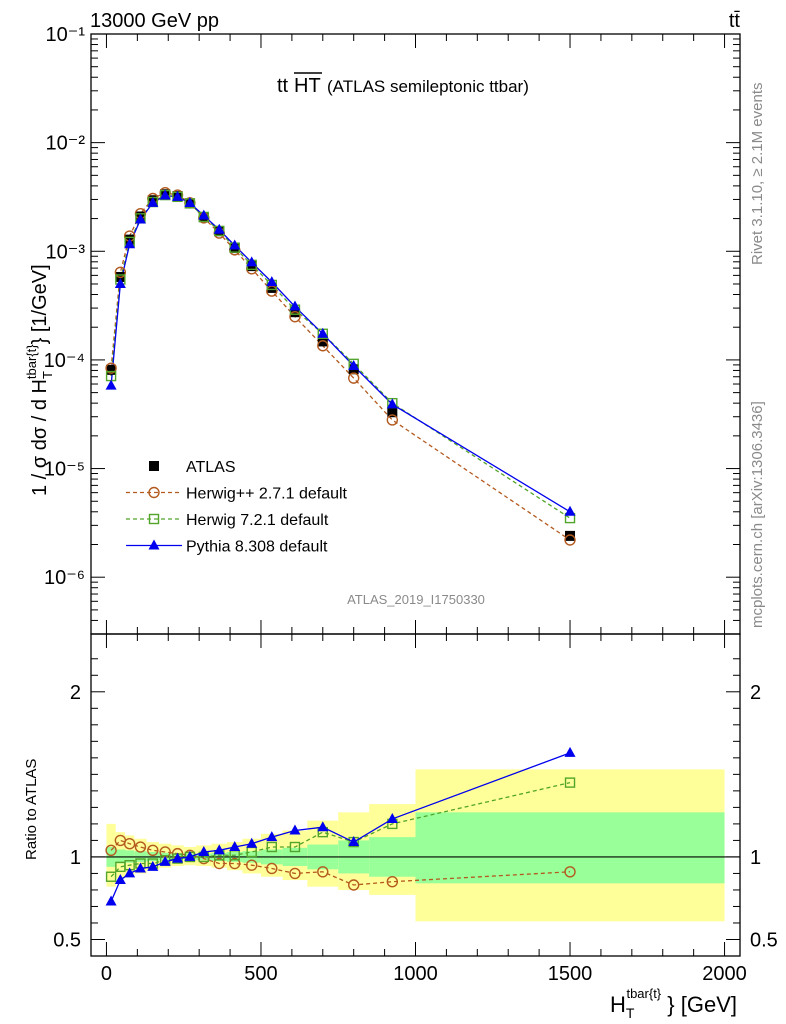  Describe the element at coordinates (66, 252) in the screenshot. I see `y-tick-label: 10⁻³` at that location.